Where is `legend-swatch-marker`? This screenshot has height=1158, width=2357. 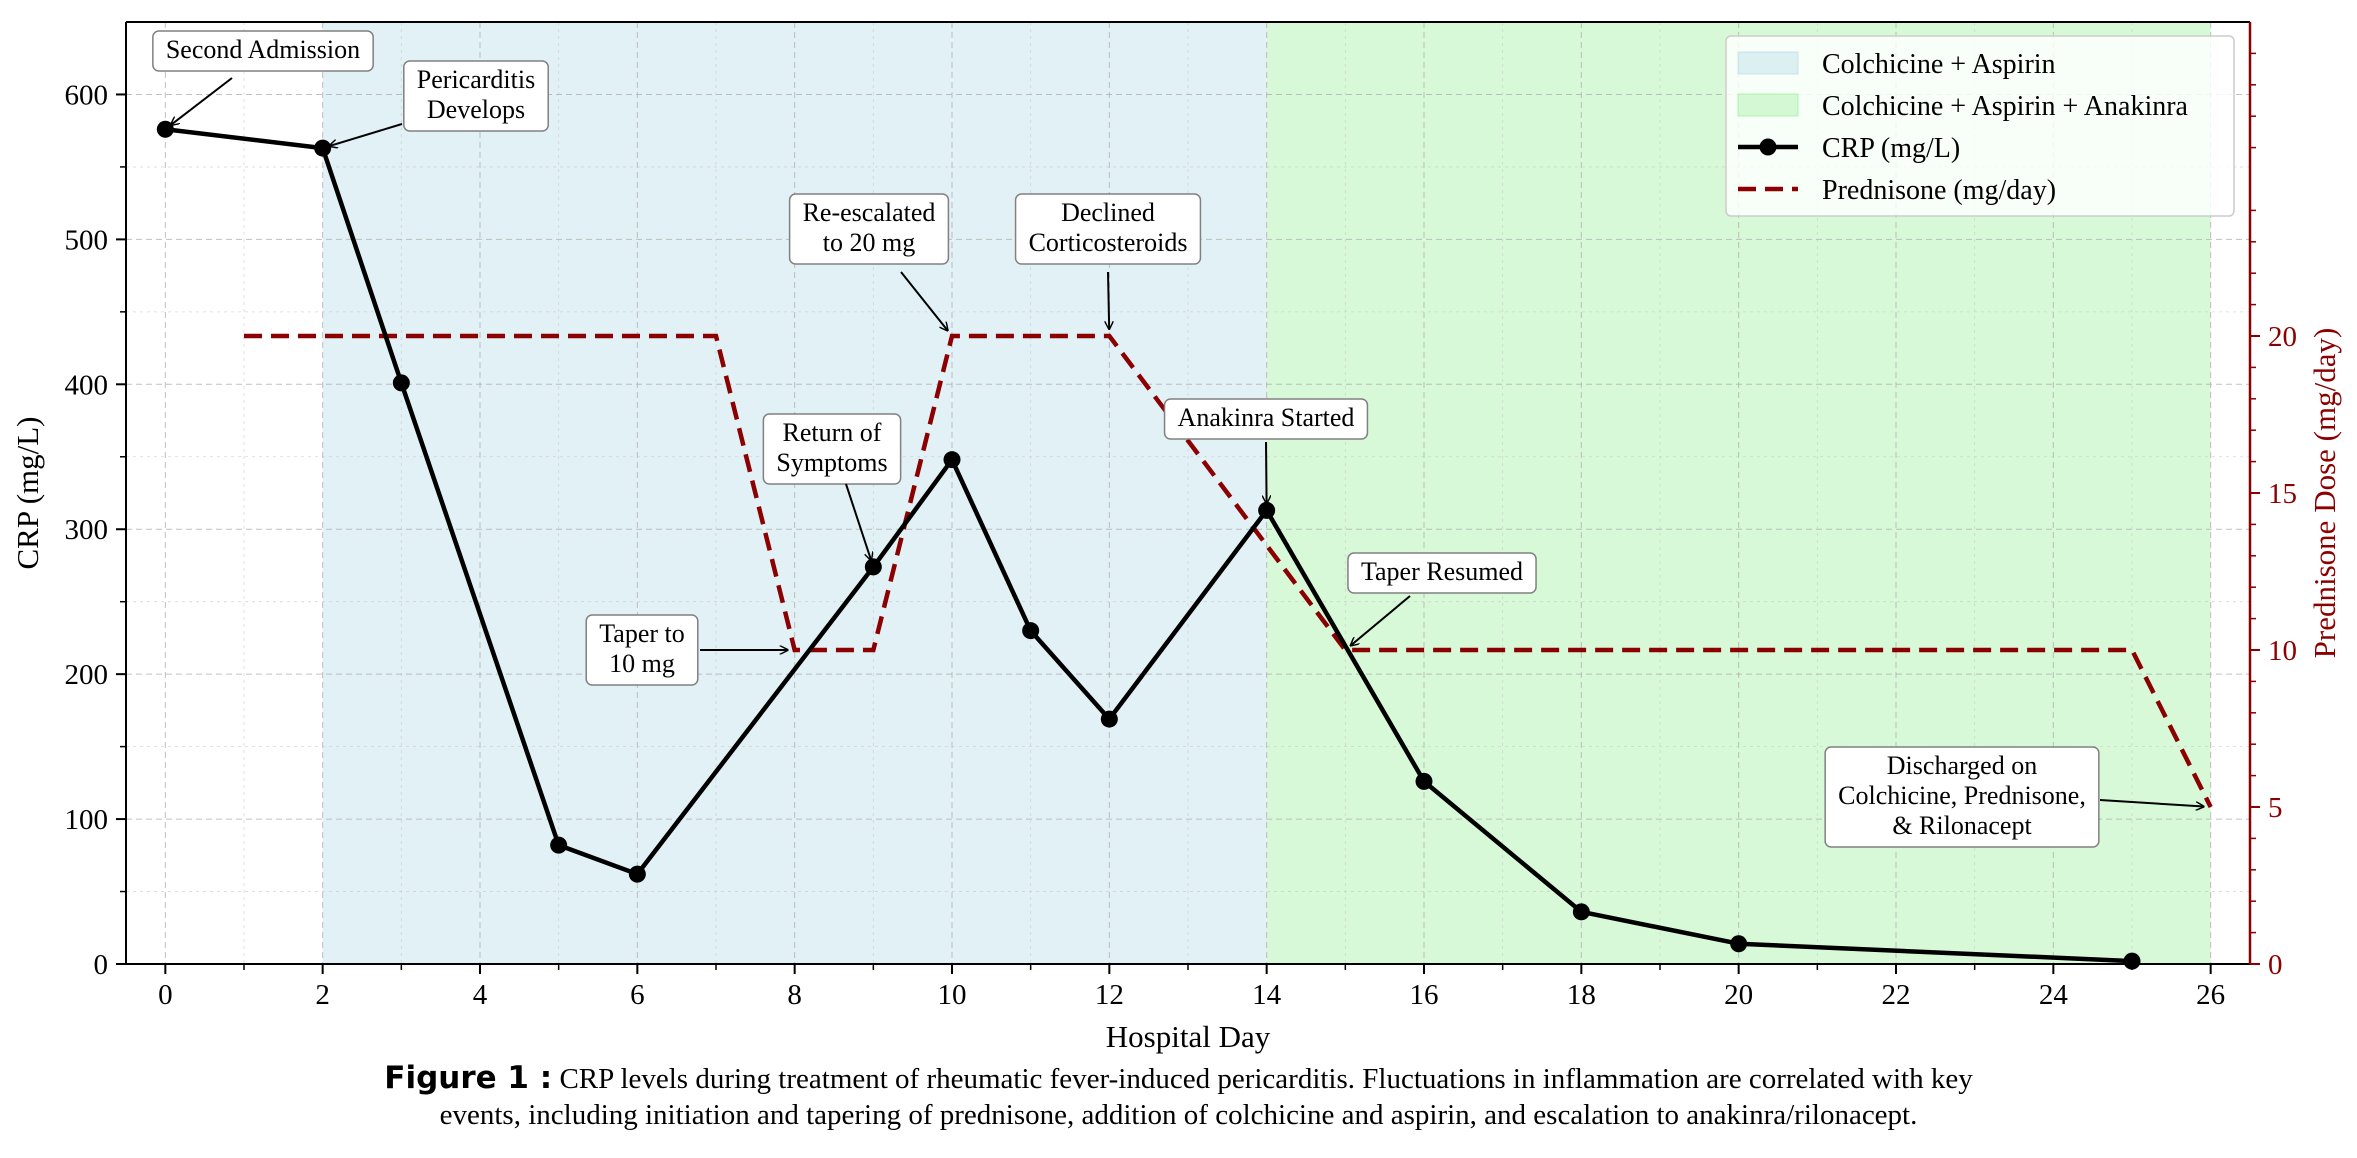 legend-swatch-marker is located at coordinates (1768, 147).